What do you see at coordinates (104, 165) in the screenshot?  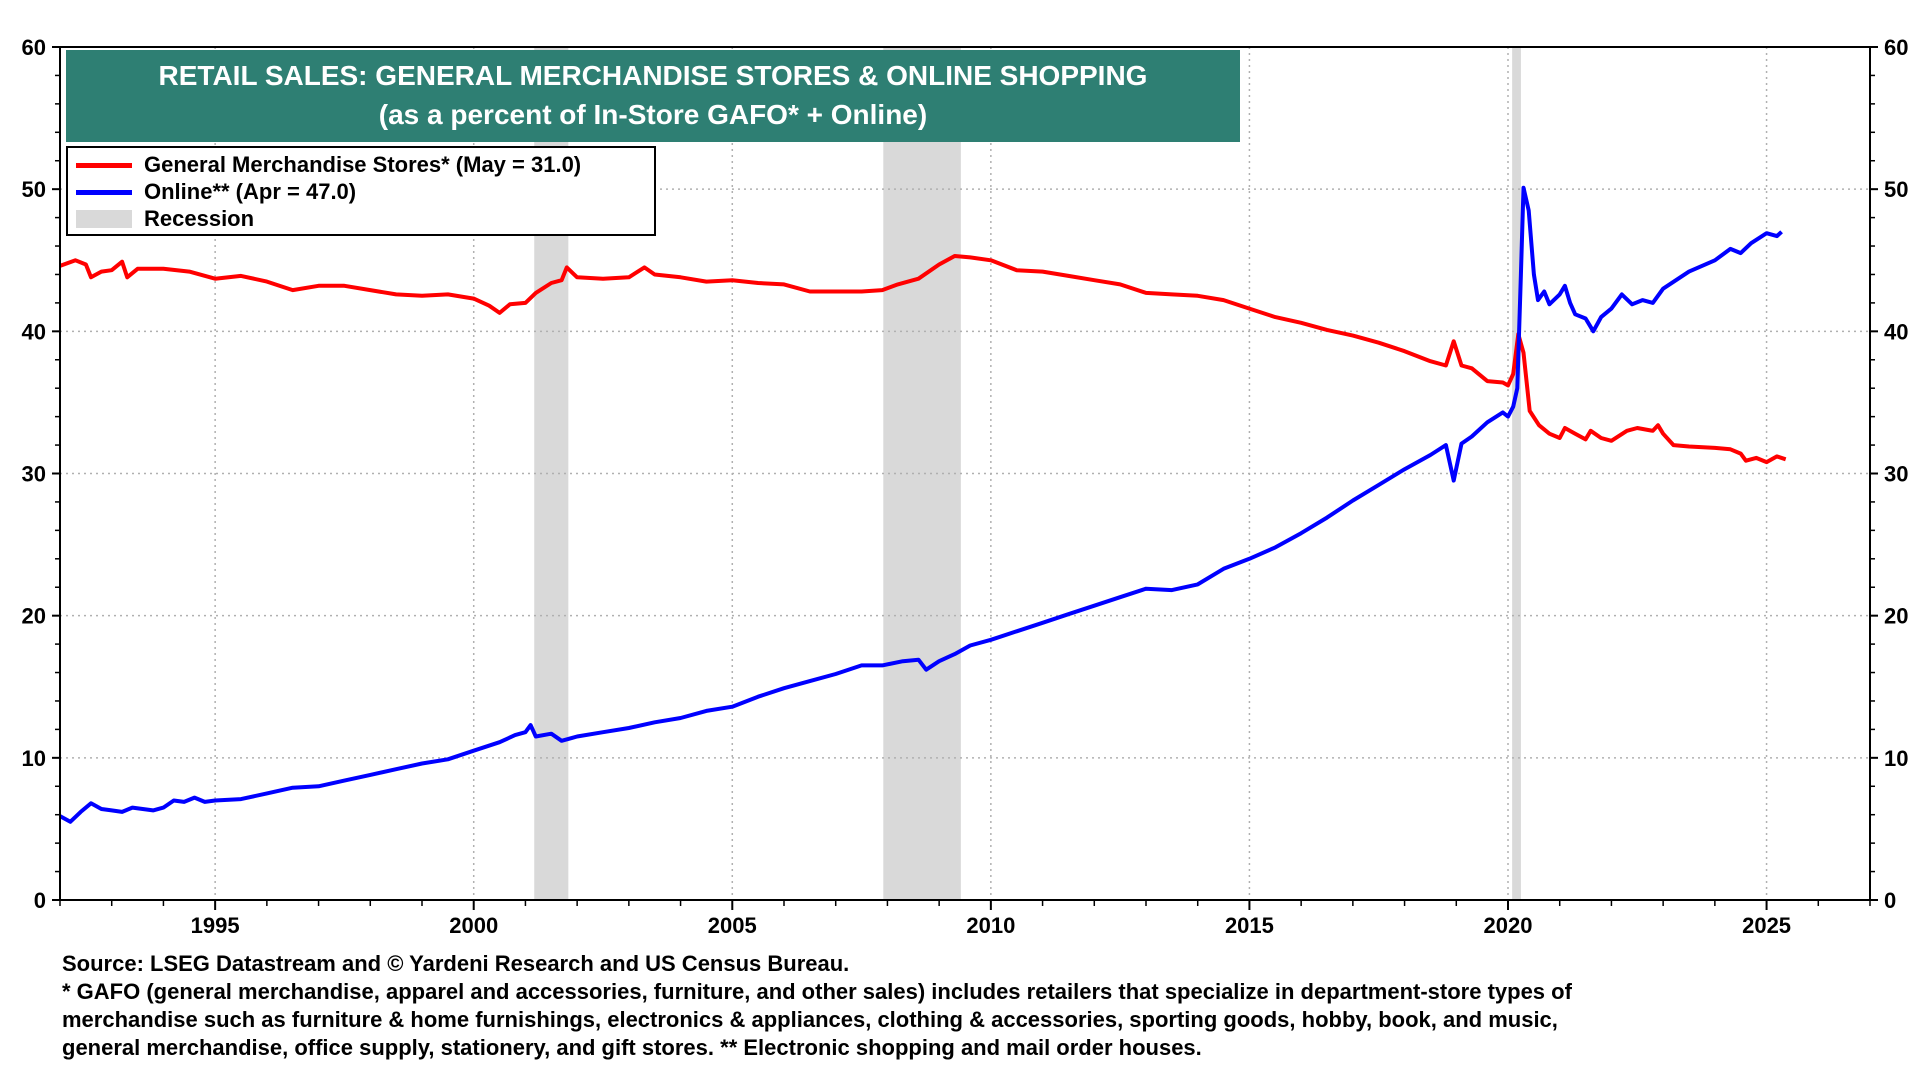 I see `legend-swatch-red` at bounding box center [104, 165].